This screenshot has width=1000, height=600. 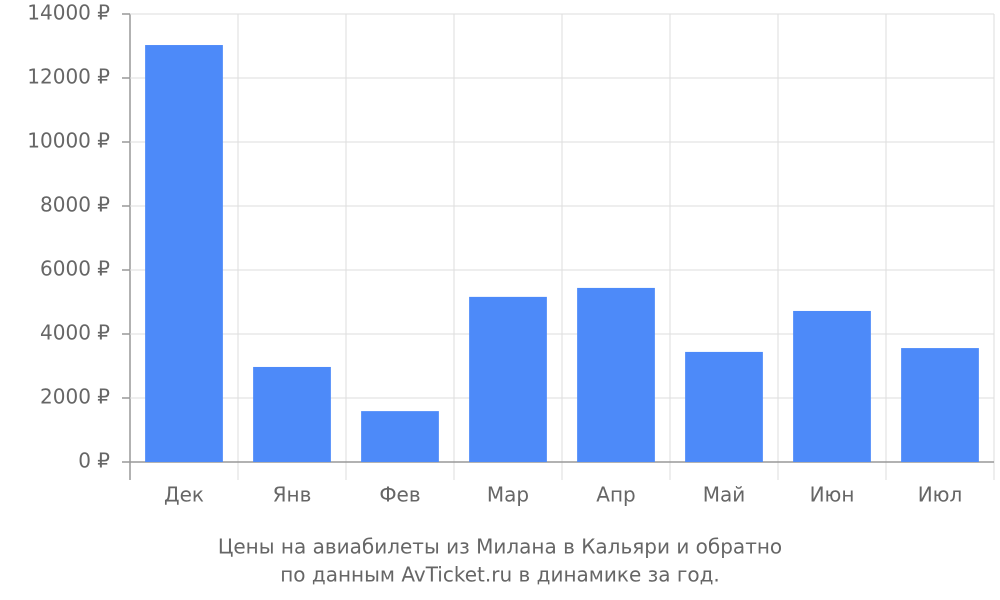 I want to click on chart-title: по данным AvTicket.ru в динамике за год., so click(x=500, y=575).